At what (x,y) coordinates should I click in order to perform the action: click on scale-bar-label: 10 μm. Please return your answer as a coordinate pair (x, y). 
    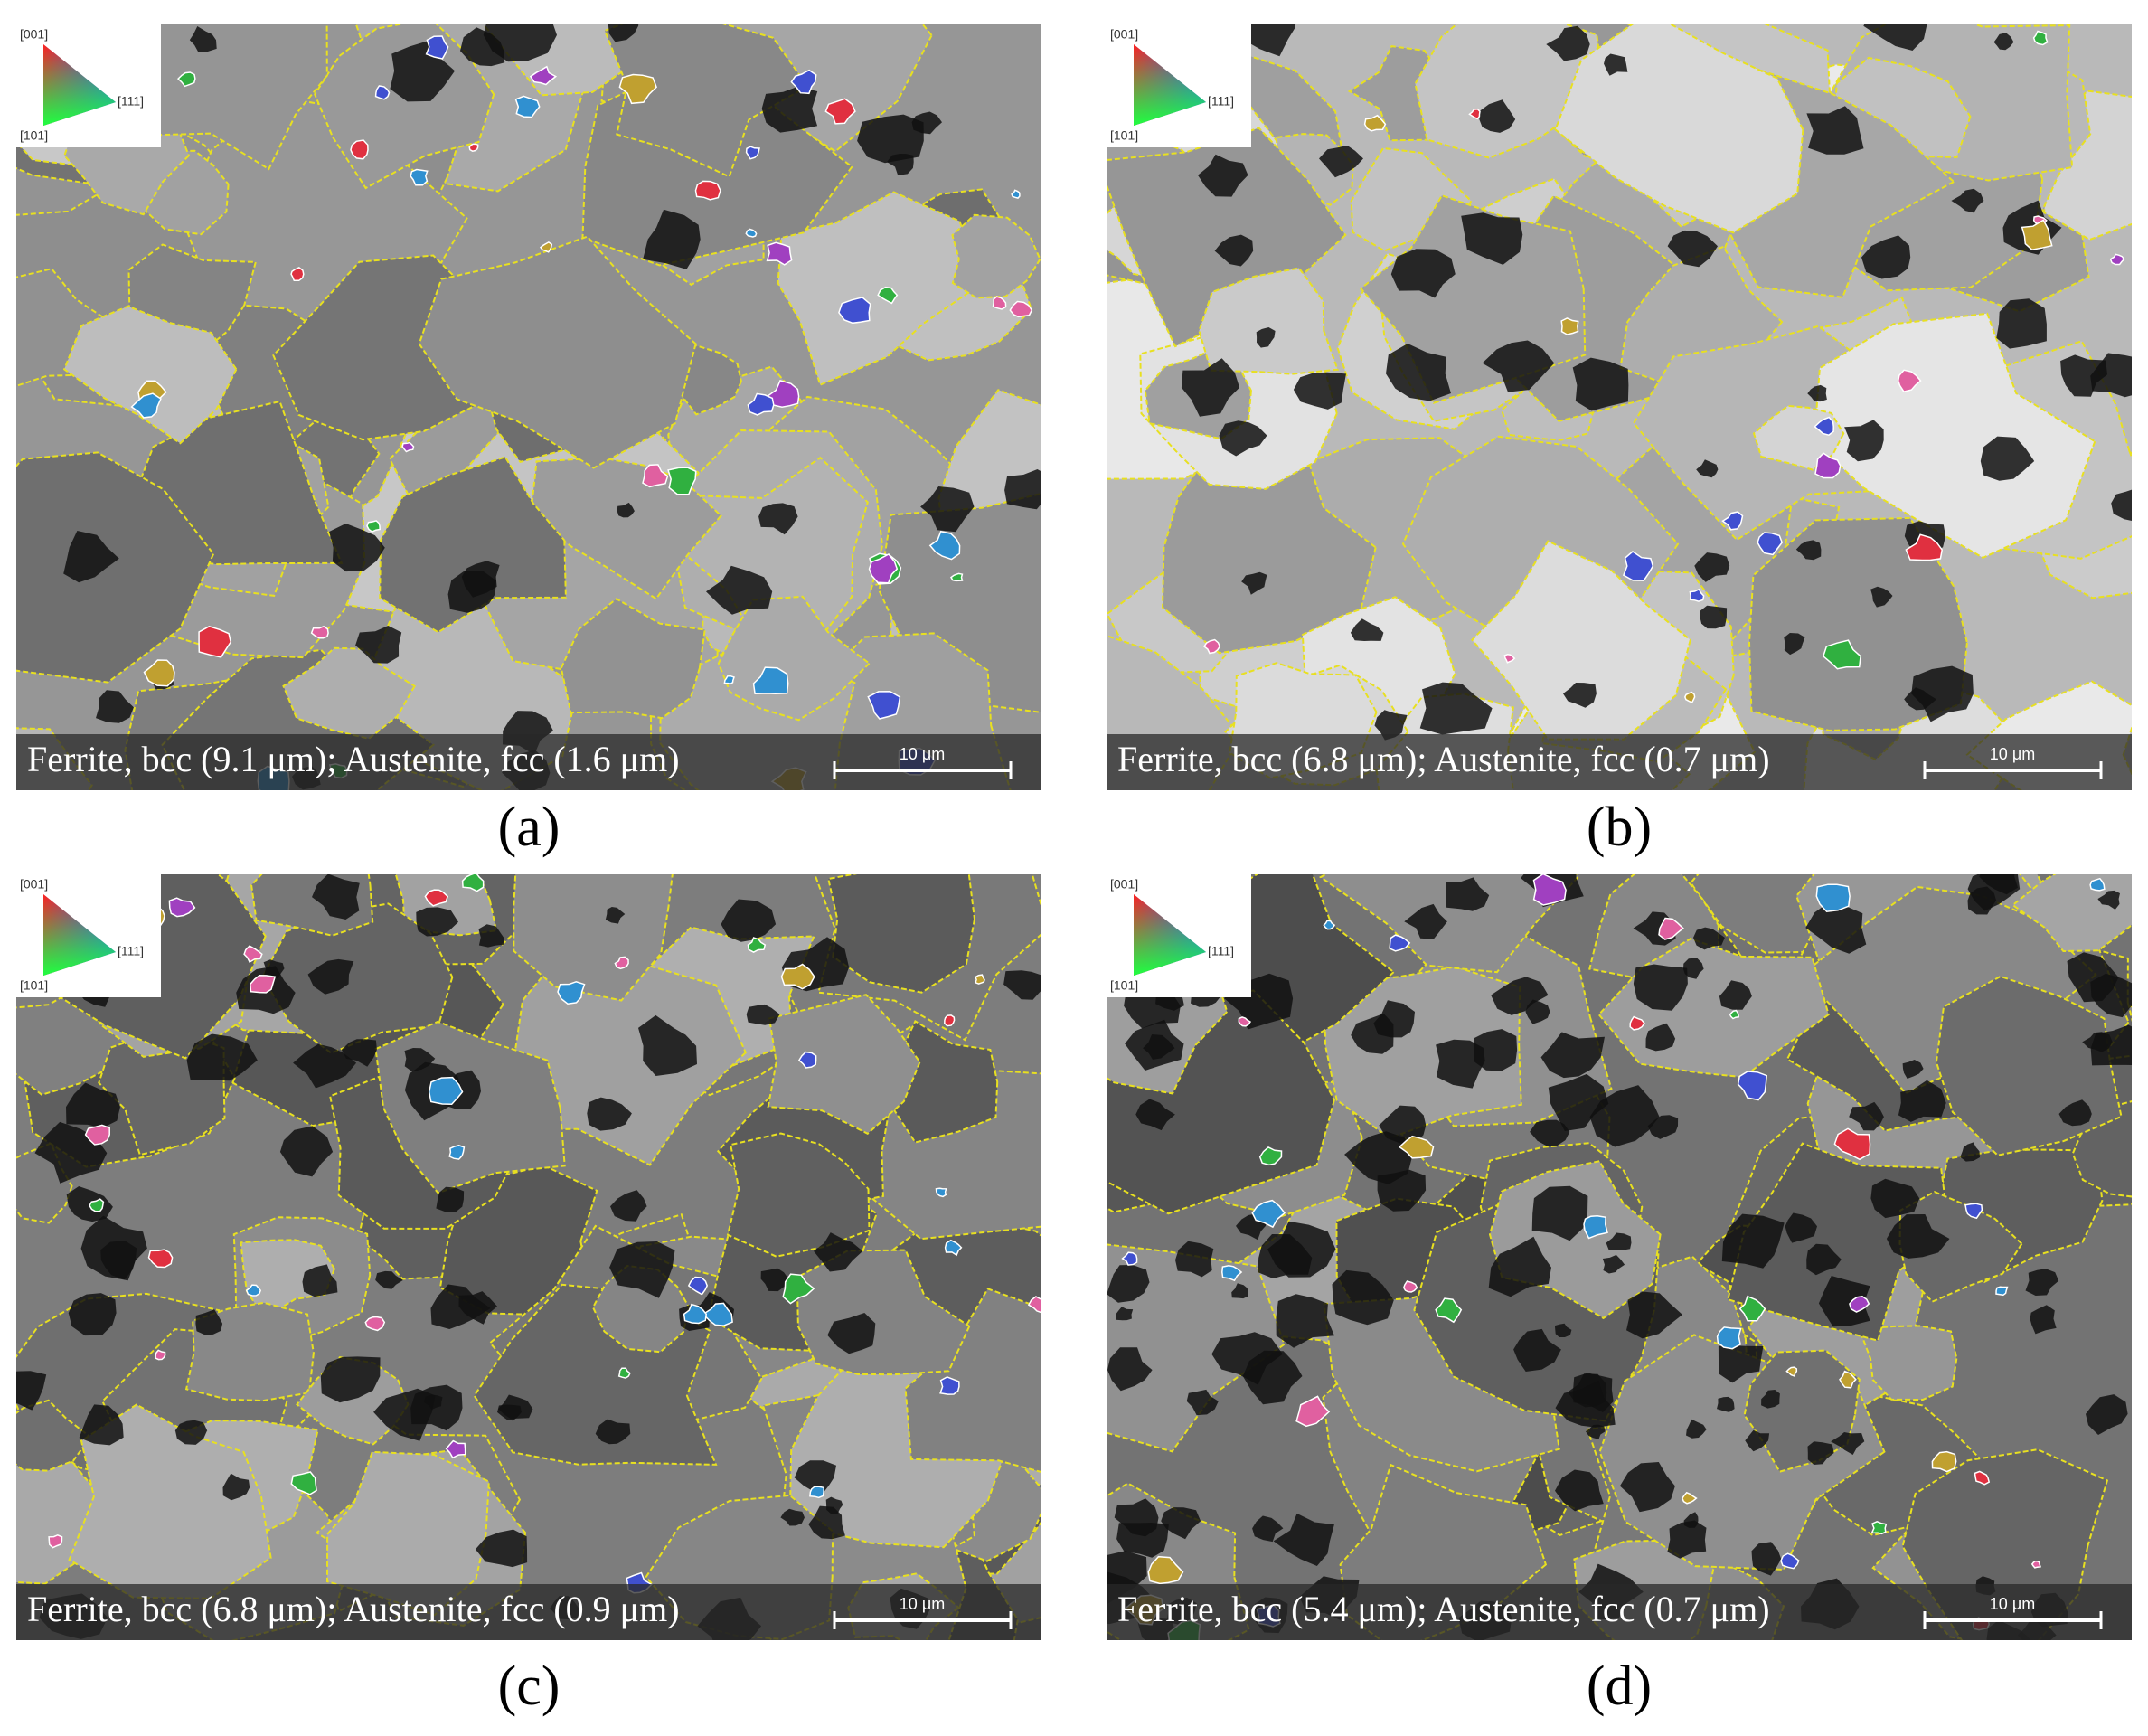
    Looking at the image, I should click on (923, 754).